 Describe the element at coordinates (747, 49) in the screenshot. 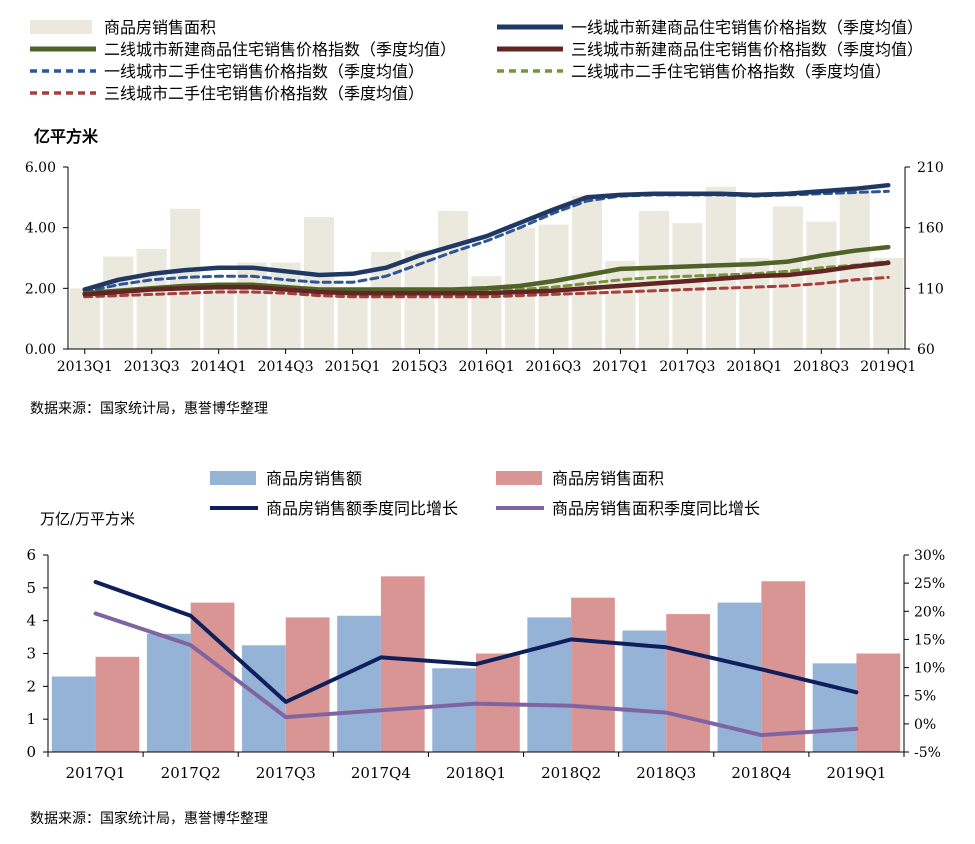

I see `legend-label: 三线城市新建商品住宅销售价格指数（季度均值）` at that location.